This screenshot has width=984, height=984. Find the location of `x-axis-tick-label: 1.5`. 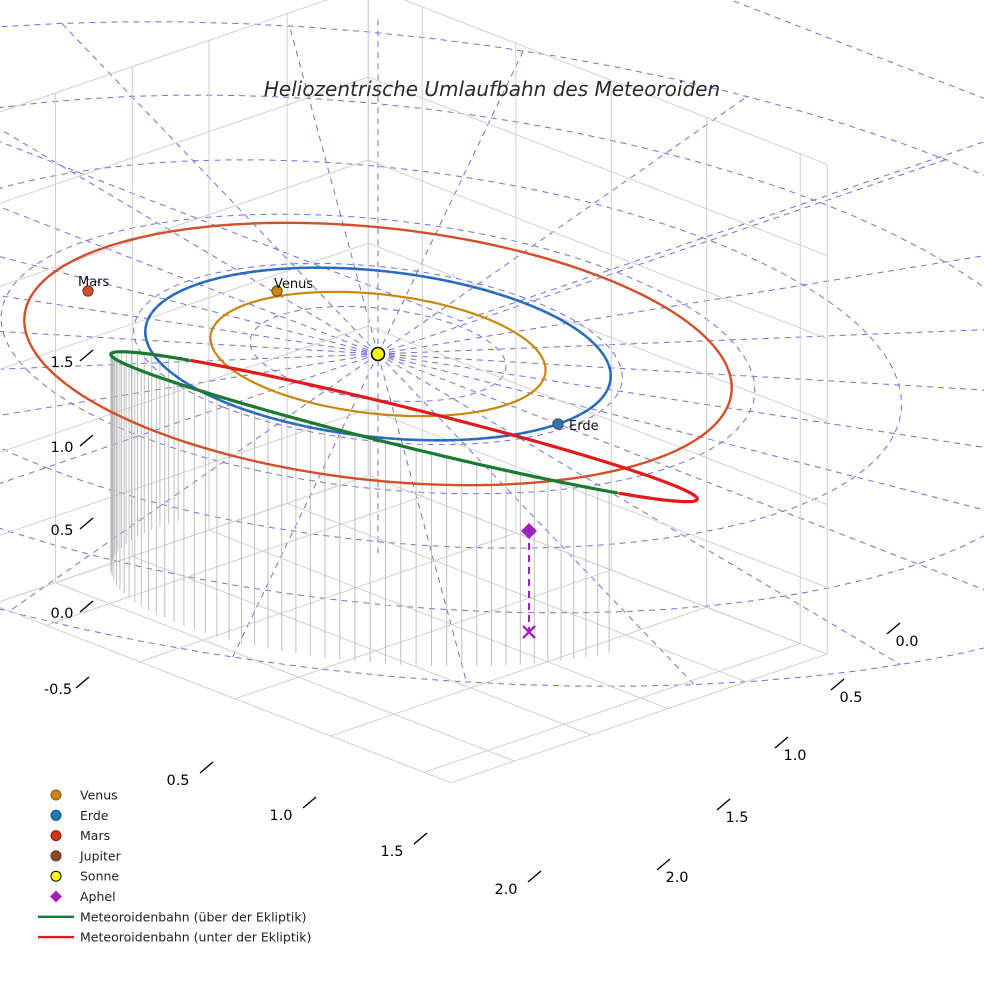

x-axis-tick-label: 1.5 is located at coordinates (391, 852).